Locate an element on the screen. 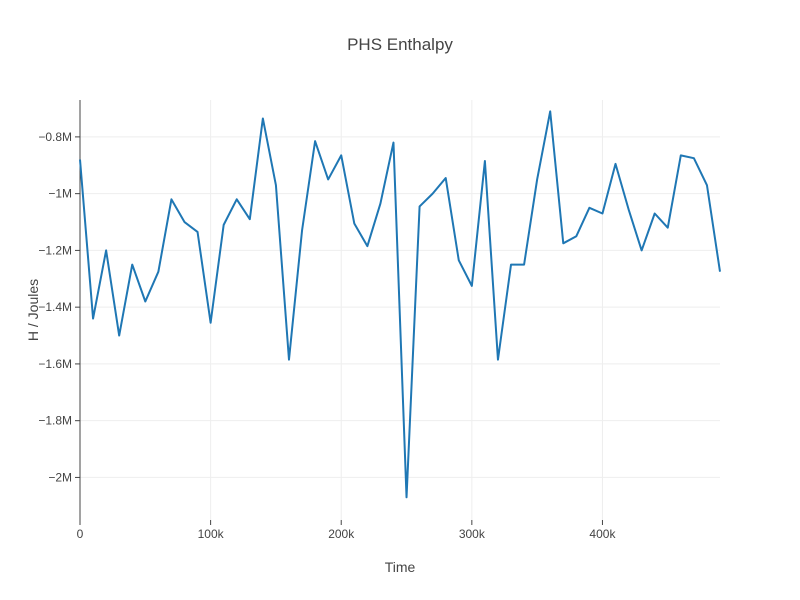  x-tick-label: 200k is located at coordinates (341, 534).